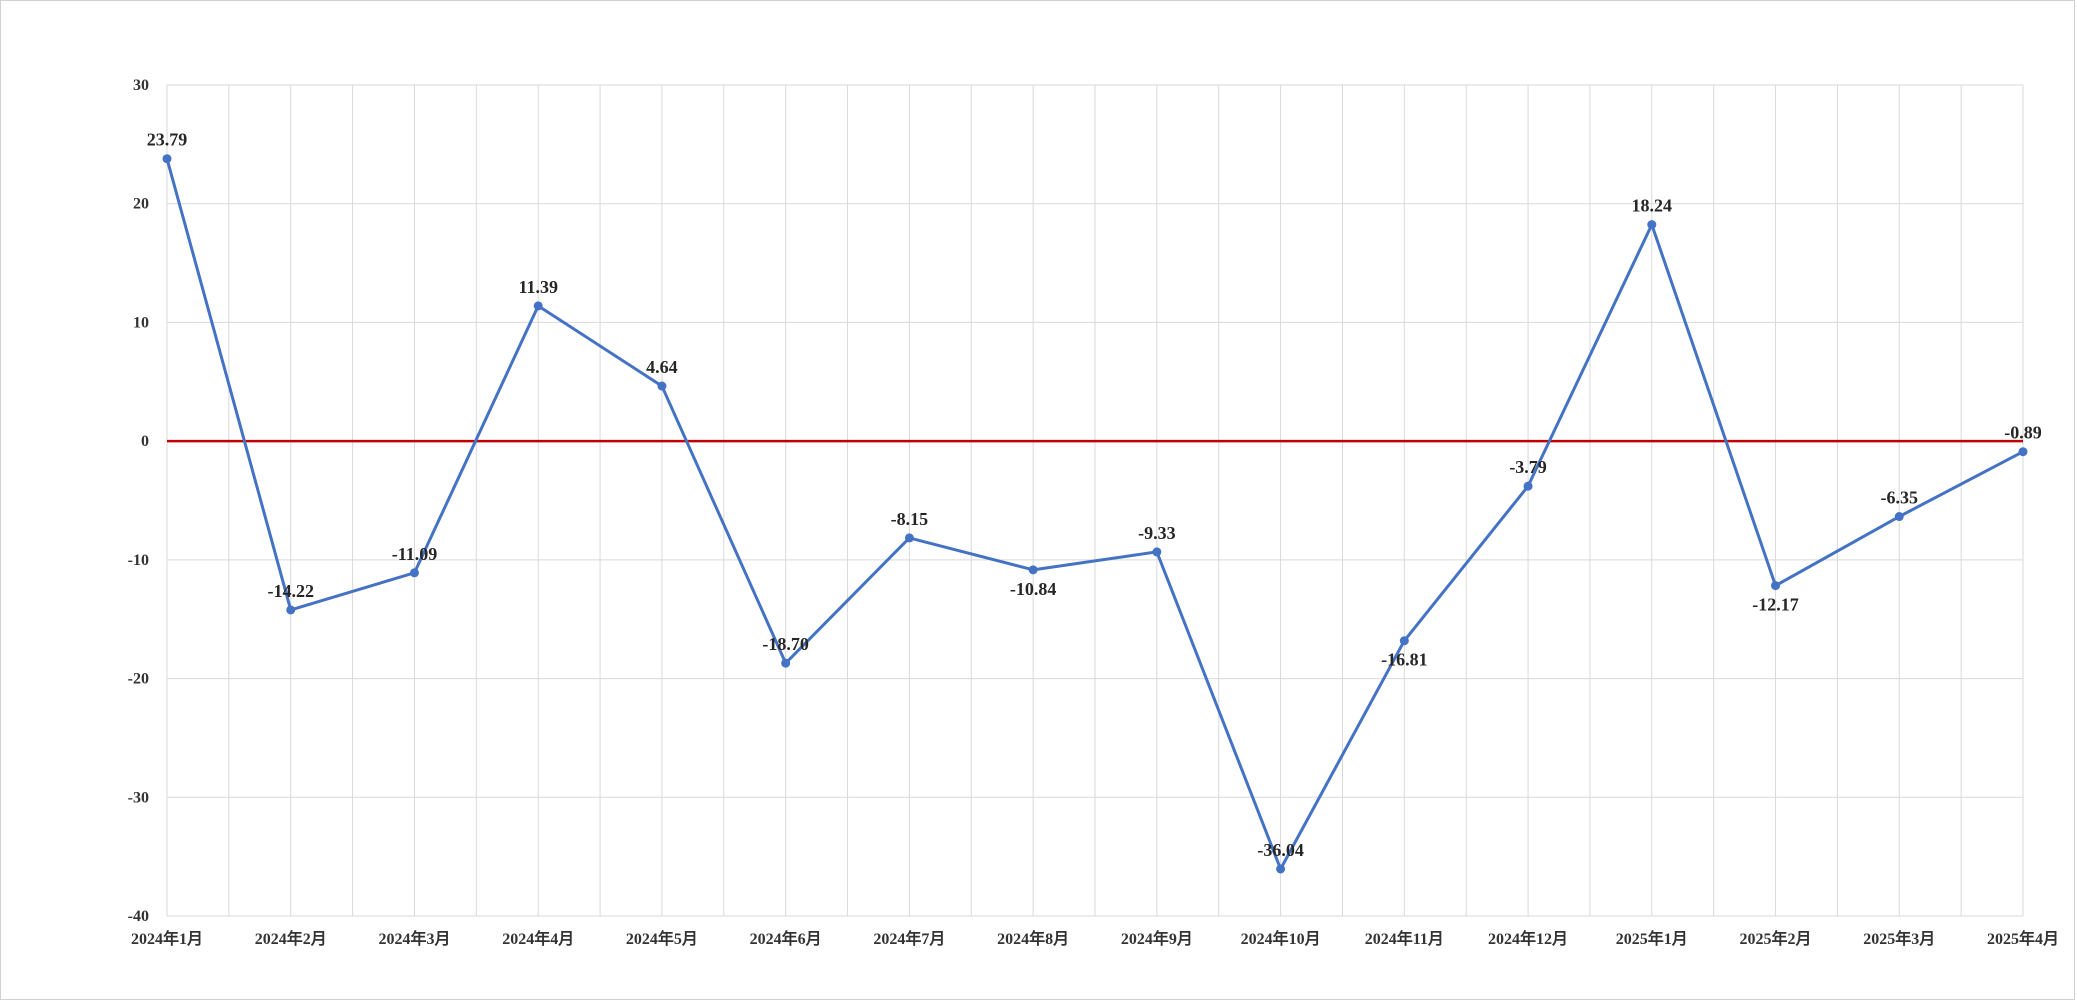  I want to click on x-tick-label: 2024年10月, so click(1281, 938).